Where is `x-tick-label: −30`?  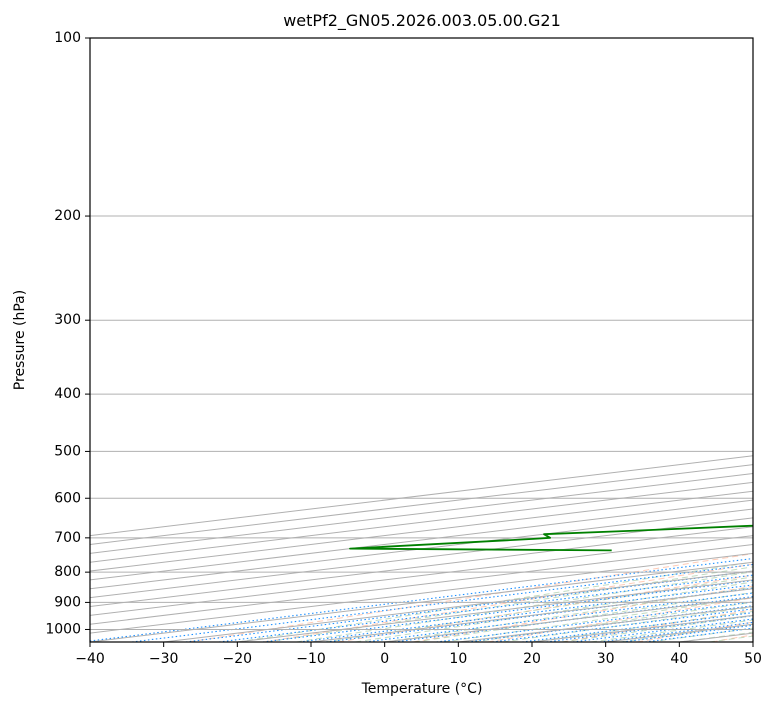 x-tick-label: −30 is located at coordinates (164, 659).